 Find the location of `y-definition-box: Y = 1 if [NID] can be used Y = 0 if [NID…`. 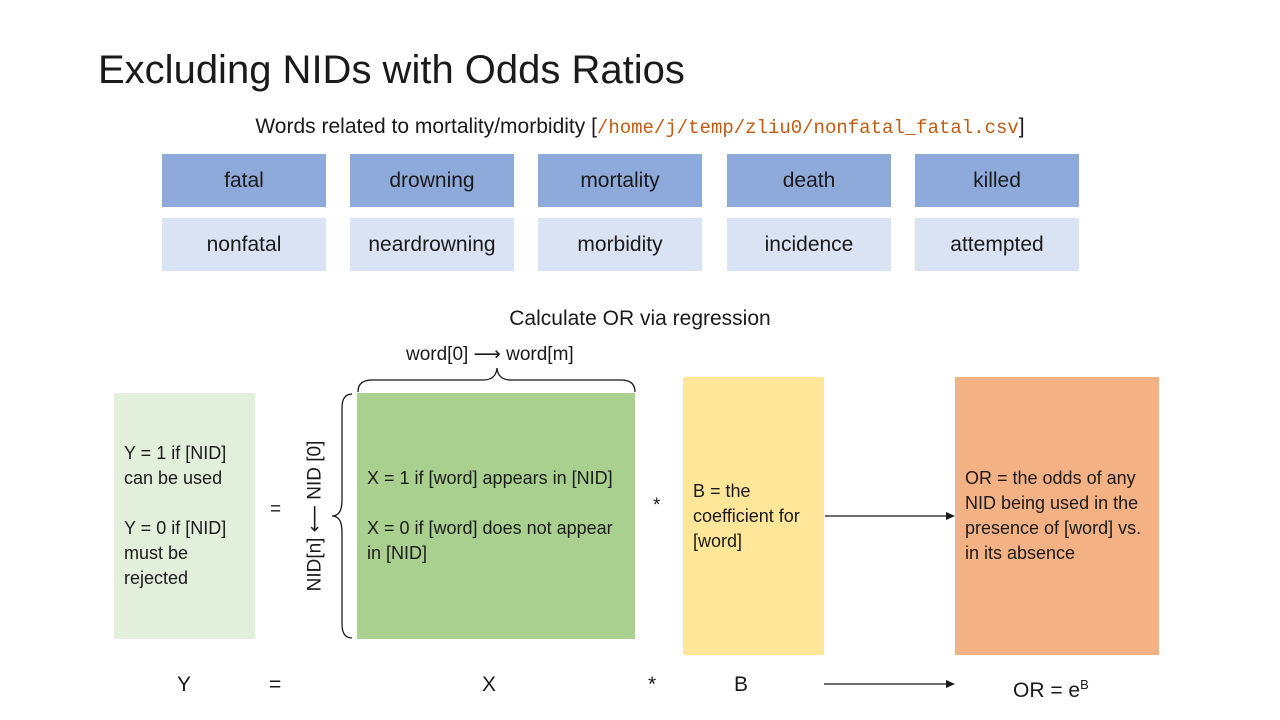

y-definition-box: Y = 1 if [NID] can be used Y = 0 if [NID… is located at coordinates (184, 516).